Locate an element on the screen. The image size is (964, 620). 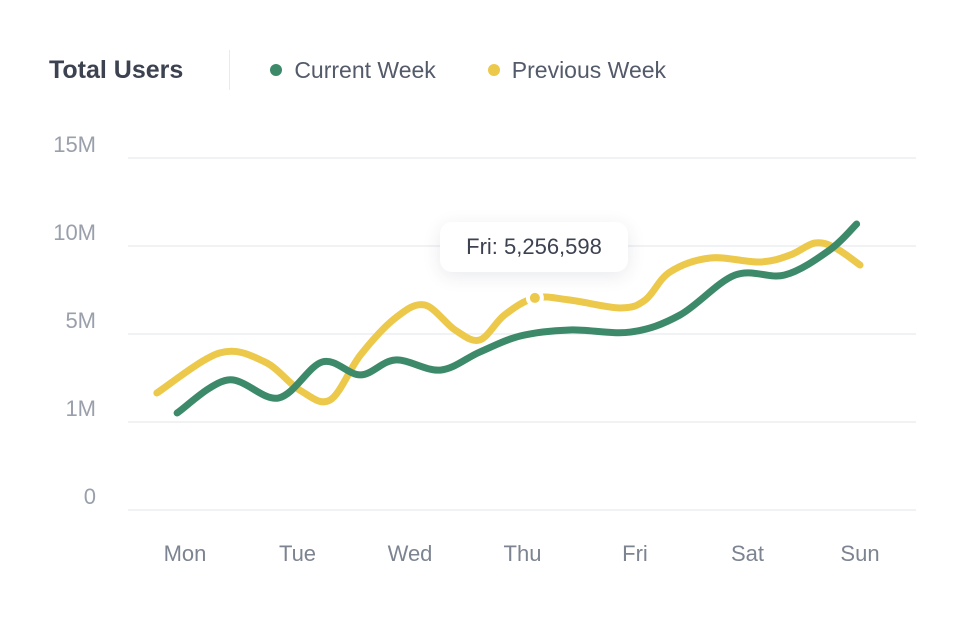
y-tick-label: 10M is located at coordinates (74, 232).